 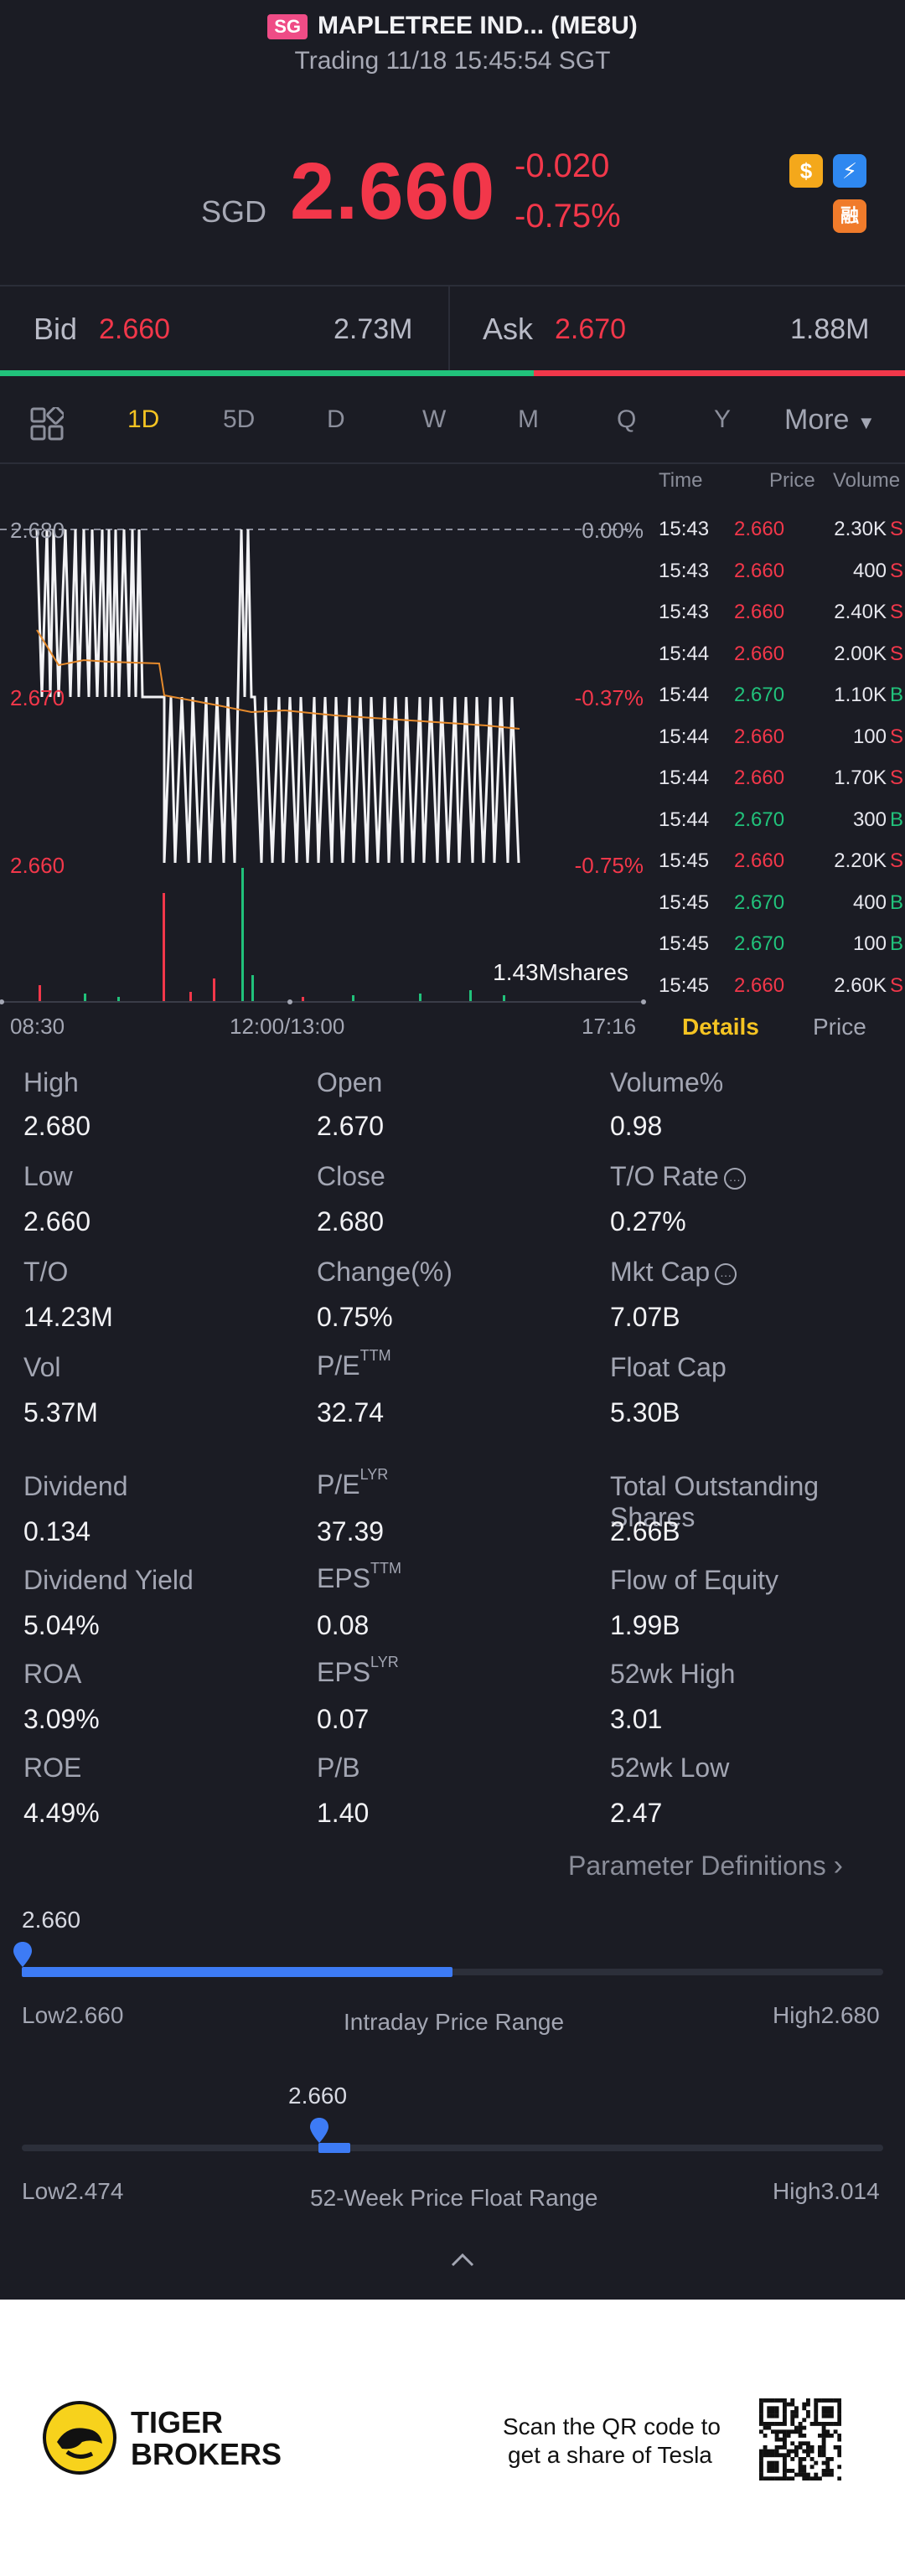 What do you see at coordinates (849, 216) in the screenshot?
I see `margin-icon: 融` at bounding box center [849, 216].